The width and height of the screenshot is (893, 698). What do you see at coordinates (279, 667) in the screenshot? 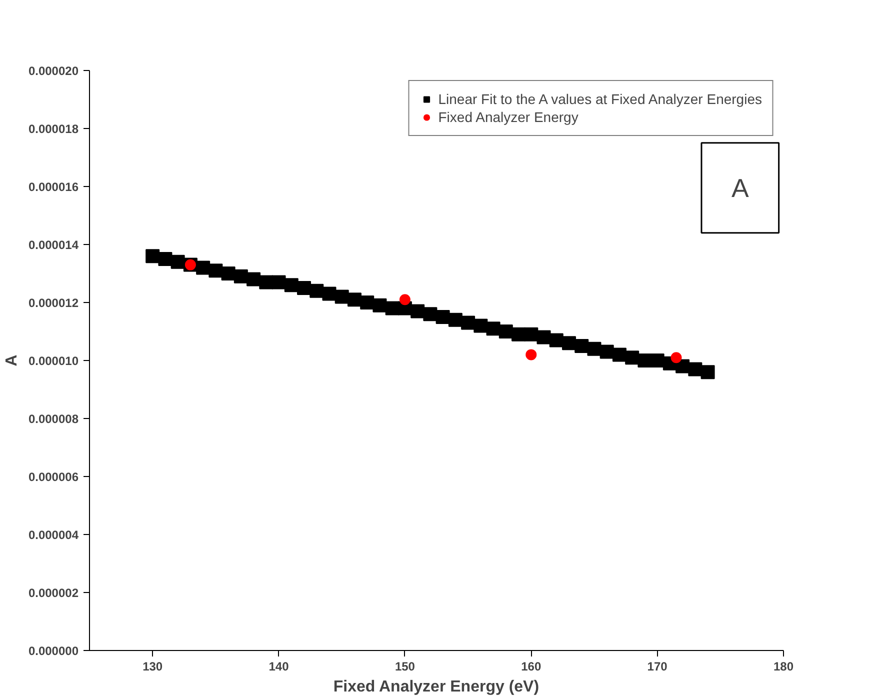
I see `x-tick-label: 140` at bounding box center [279, 667].